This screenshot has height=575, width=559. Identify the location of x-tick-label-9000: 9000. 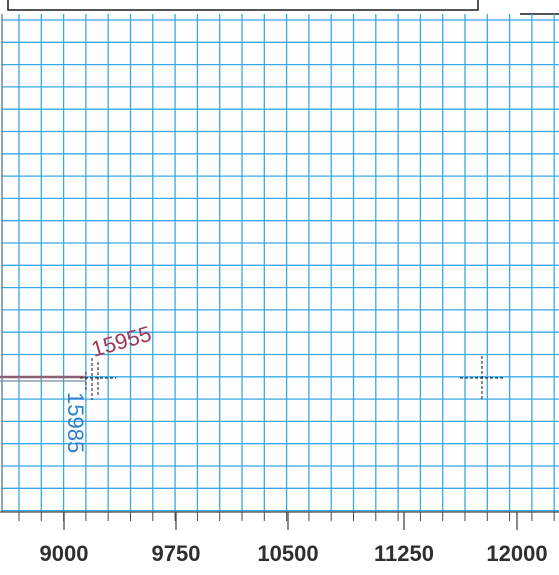
(64, 553).